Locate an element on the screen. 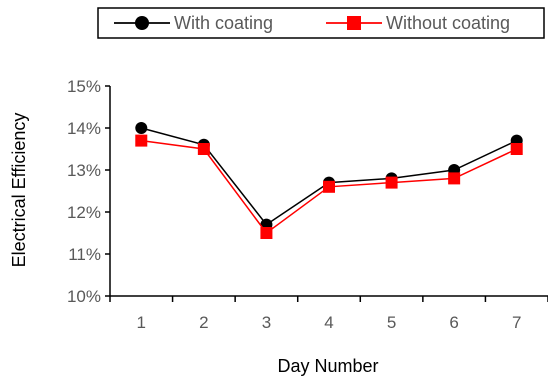  x-tick-label: 6 is located at coordinates (453, 322).